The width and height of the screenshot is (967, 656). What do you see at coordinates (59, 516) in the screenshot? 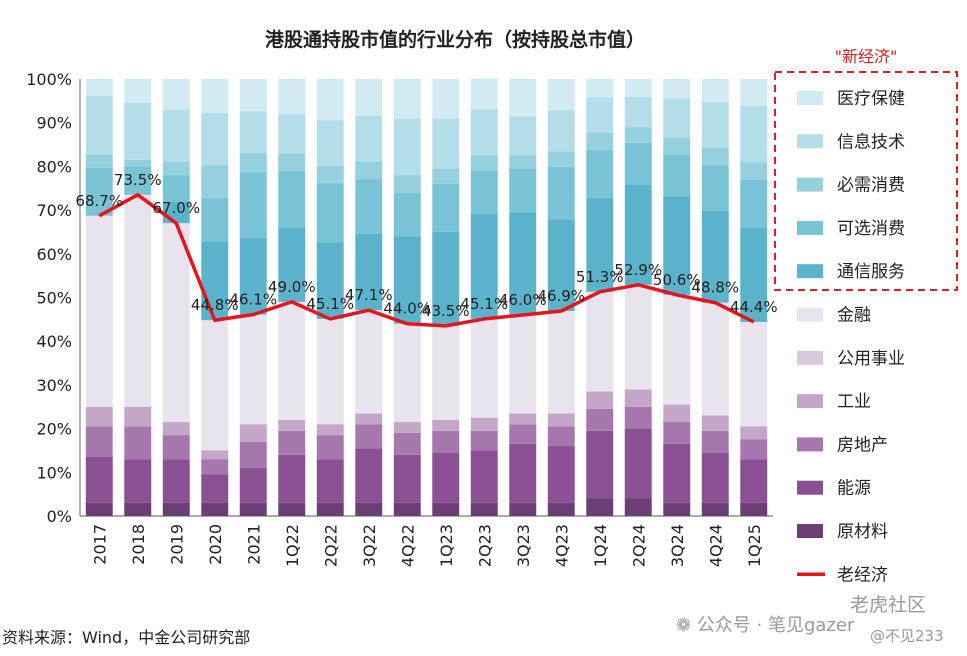
I see `y-tick-label: 0%` at bounding box center [59, 516].